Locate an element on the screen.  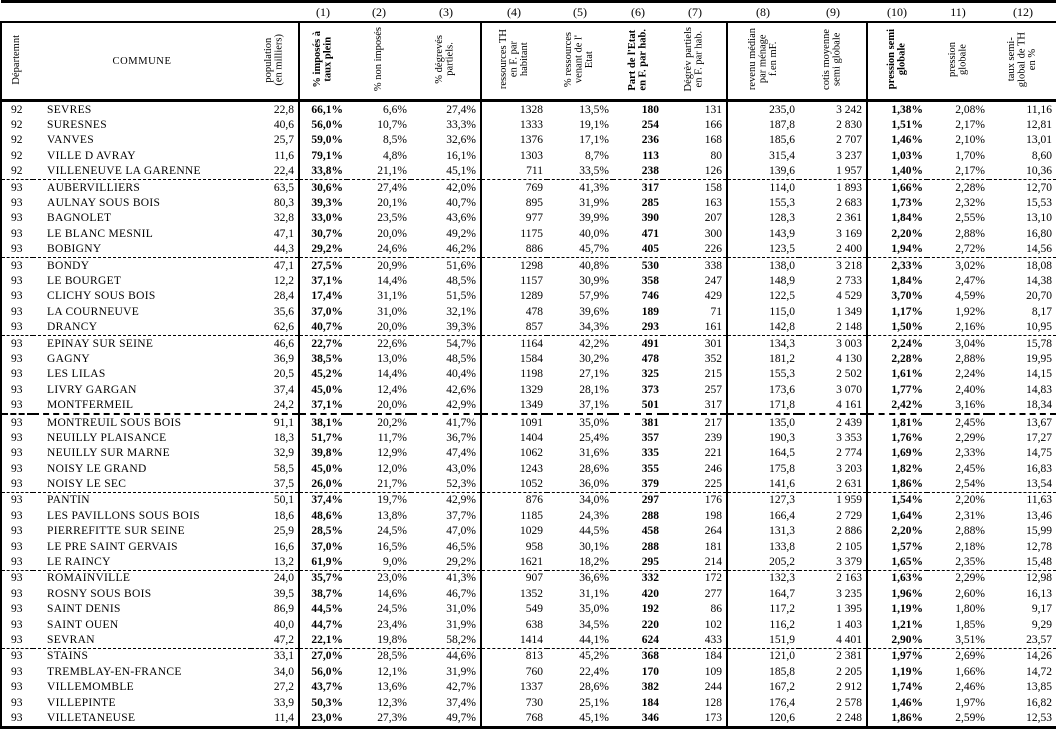
cell-8: 171,8 is located at coordinates (762, 406).